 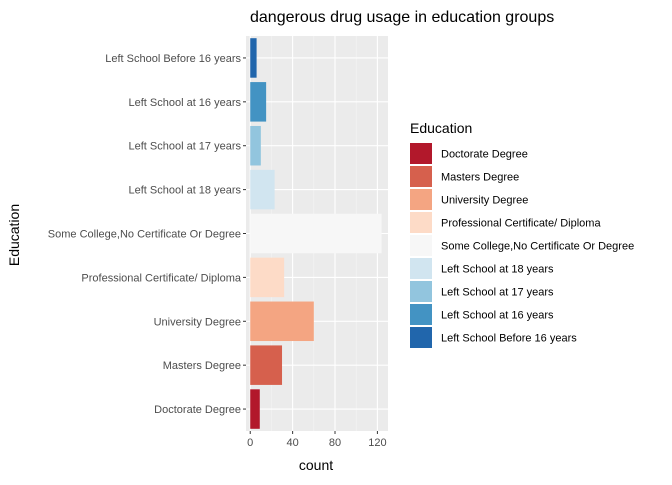 I want to click on x-tick-labels: 0 40 80 120, so click(x=317, y=440).